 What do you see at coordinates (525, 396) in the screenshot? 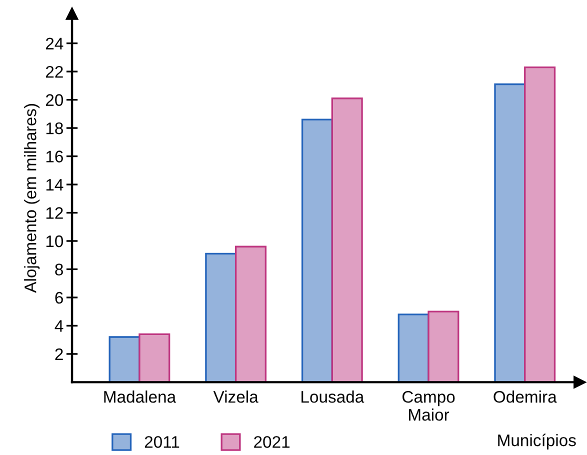
I see `x-tick-label: Odemira` at bounding box center [525, 396].